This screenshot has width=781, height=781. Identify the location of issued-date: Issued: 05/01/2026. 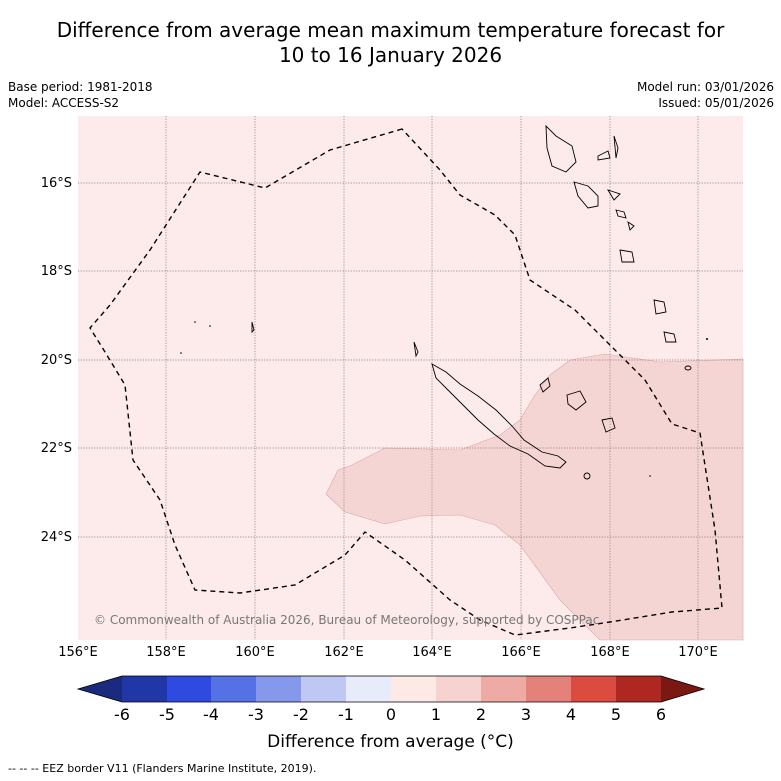
(716, 103).